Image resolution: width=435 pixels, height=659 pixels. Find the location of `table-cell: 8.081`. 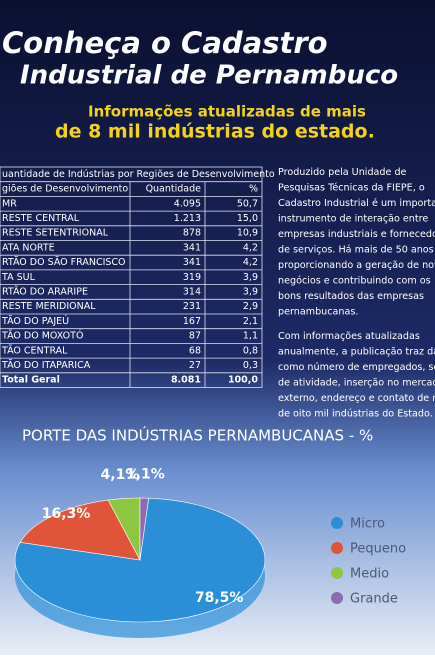

table-cell: 8.081 is located at coordinates (186, 380).